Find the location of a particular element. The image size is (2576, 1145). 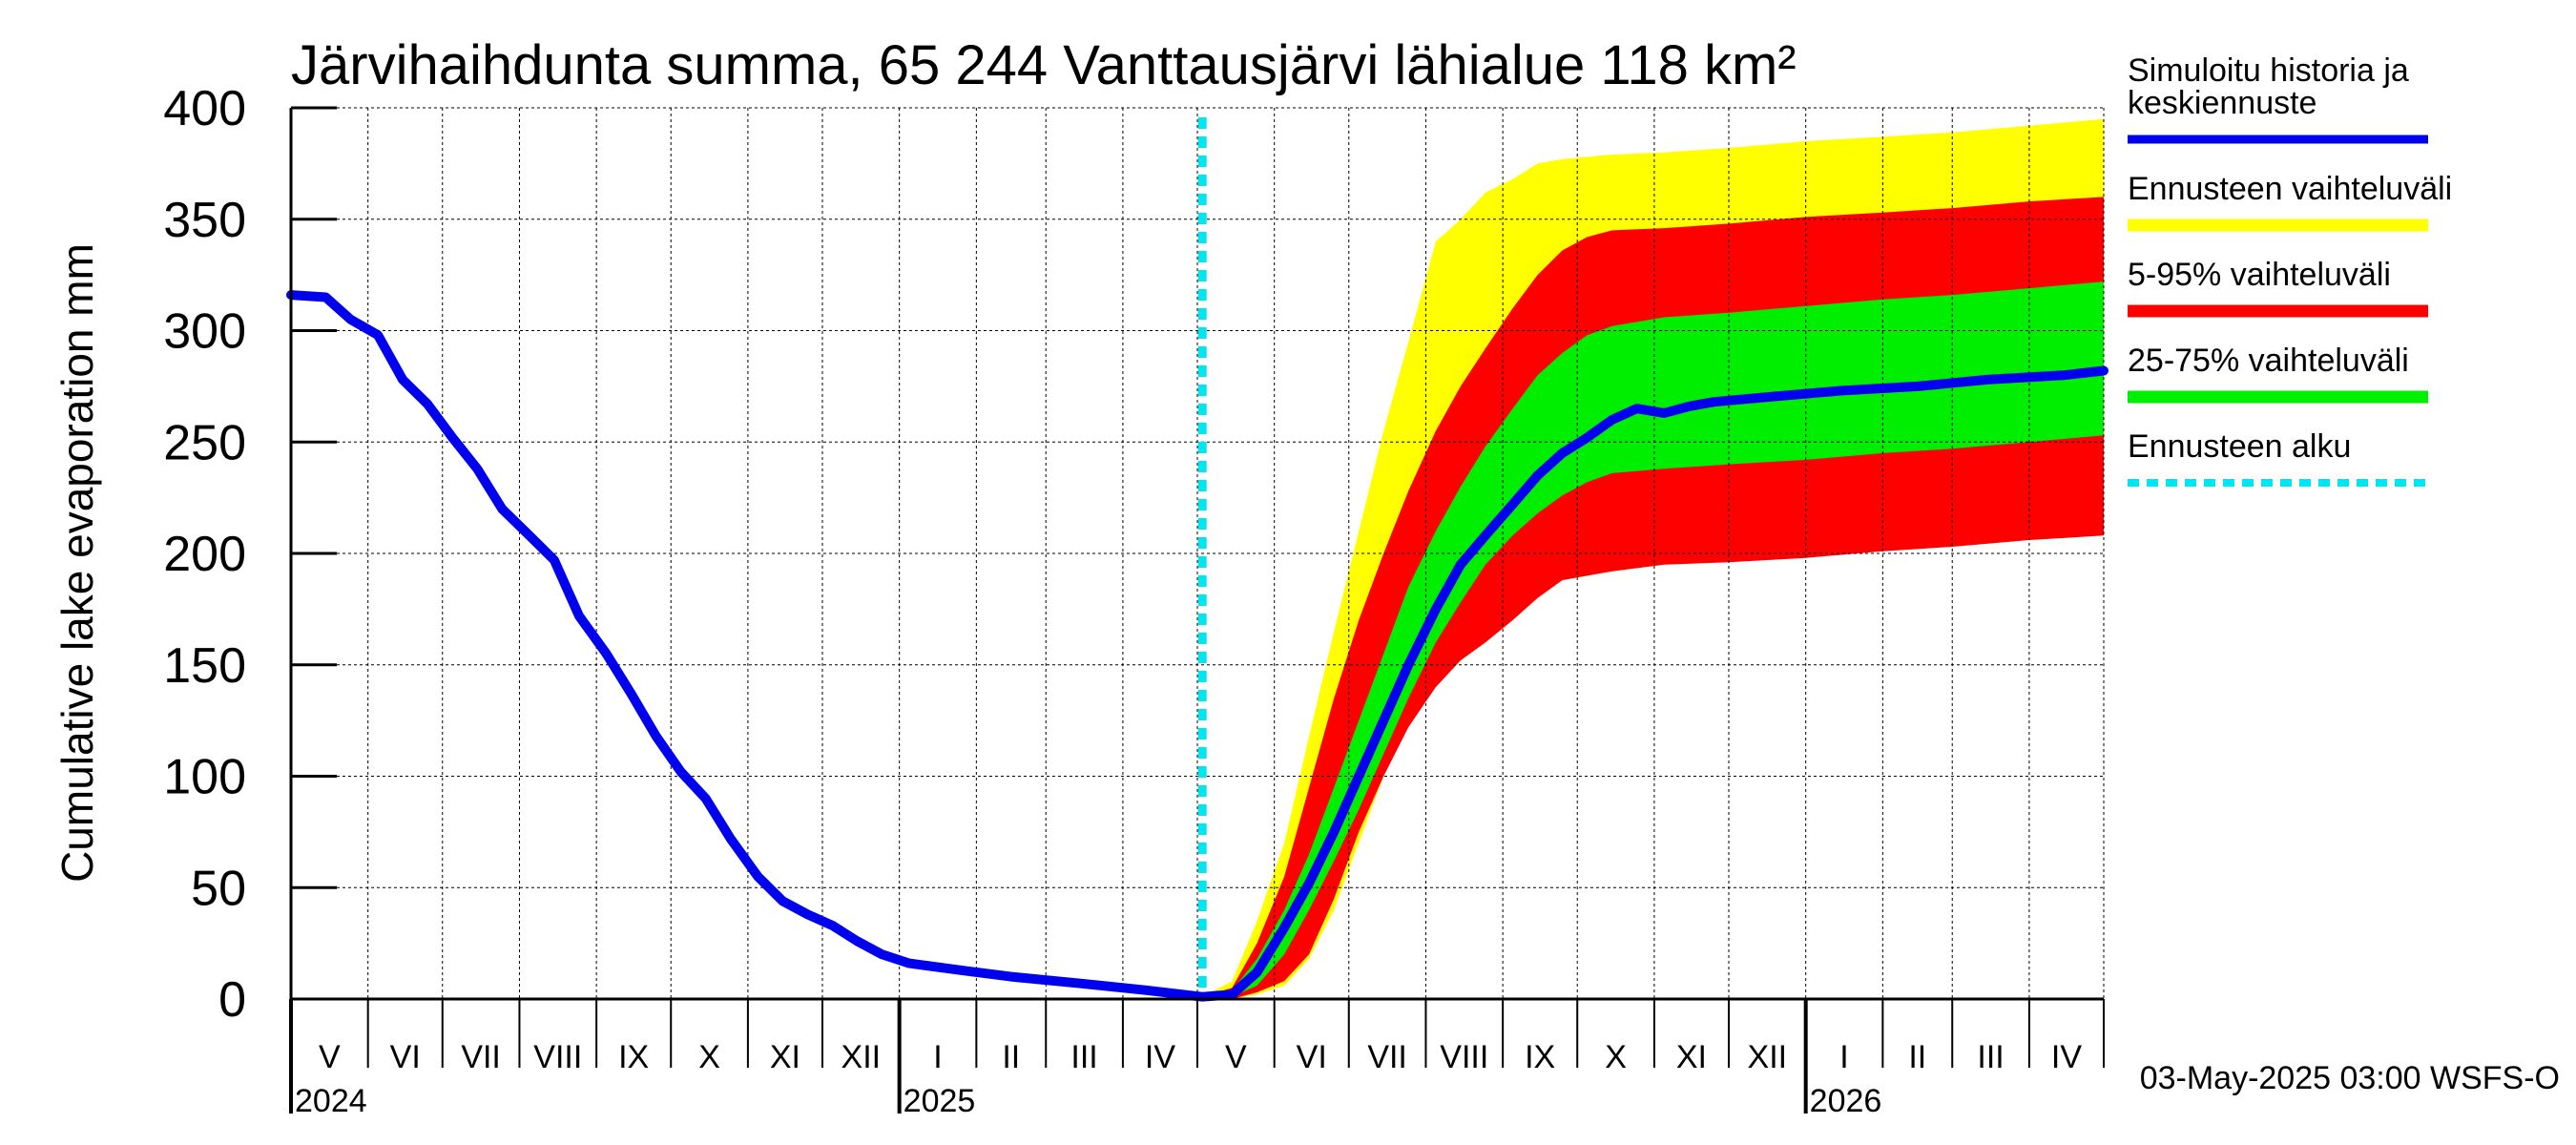

y-tick-label: 250 is located at coordinates (204, 443).